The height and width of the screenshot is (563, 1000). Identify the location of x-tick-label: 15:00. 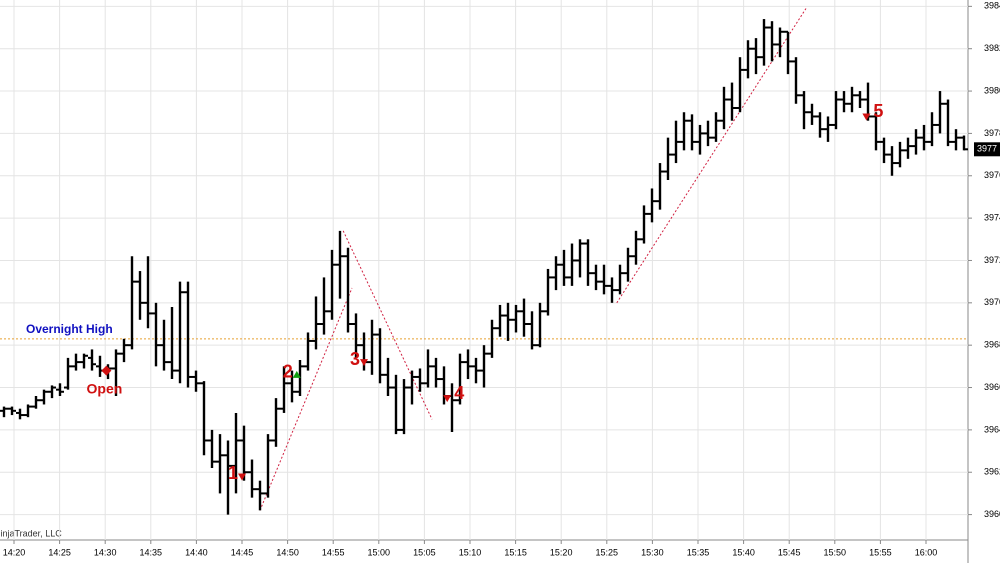
(379, 552).